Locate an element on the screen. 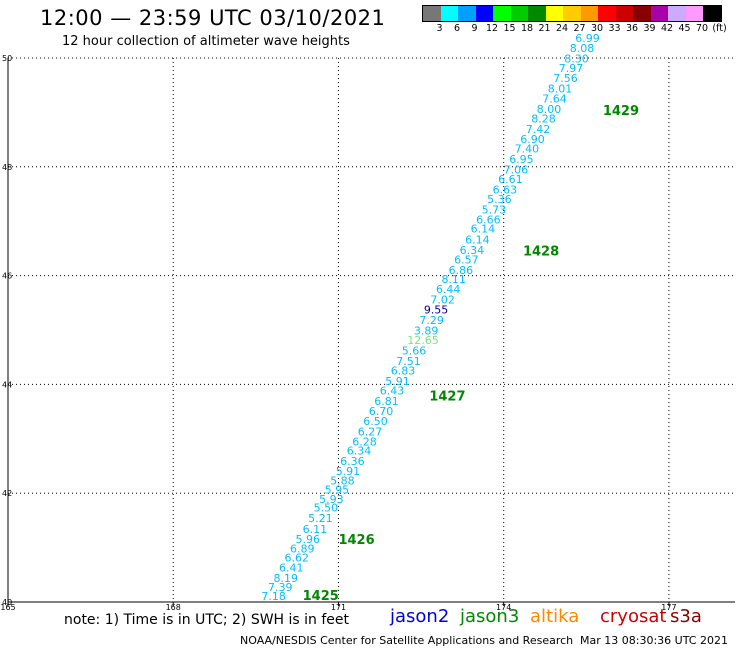 The image size is (740, 650). latitude-tick-label: 50 is located at coordinates (7, 58).